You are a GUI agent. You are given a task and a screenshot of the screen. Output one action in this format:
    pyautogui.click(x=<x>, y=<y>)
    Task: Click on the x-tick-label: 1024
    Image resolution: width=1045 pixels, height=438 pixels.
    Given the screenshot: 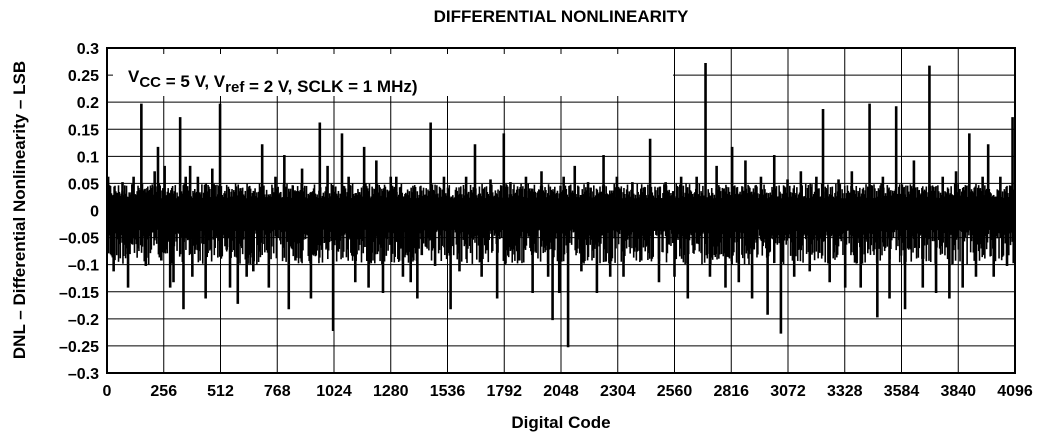 What is the action you would take?
    pyautogui.click(x=334, y=391)
    